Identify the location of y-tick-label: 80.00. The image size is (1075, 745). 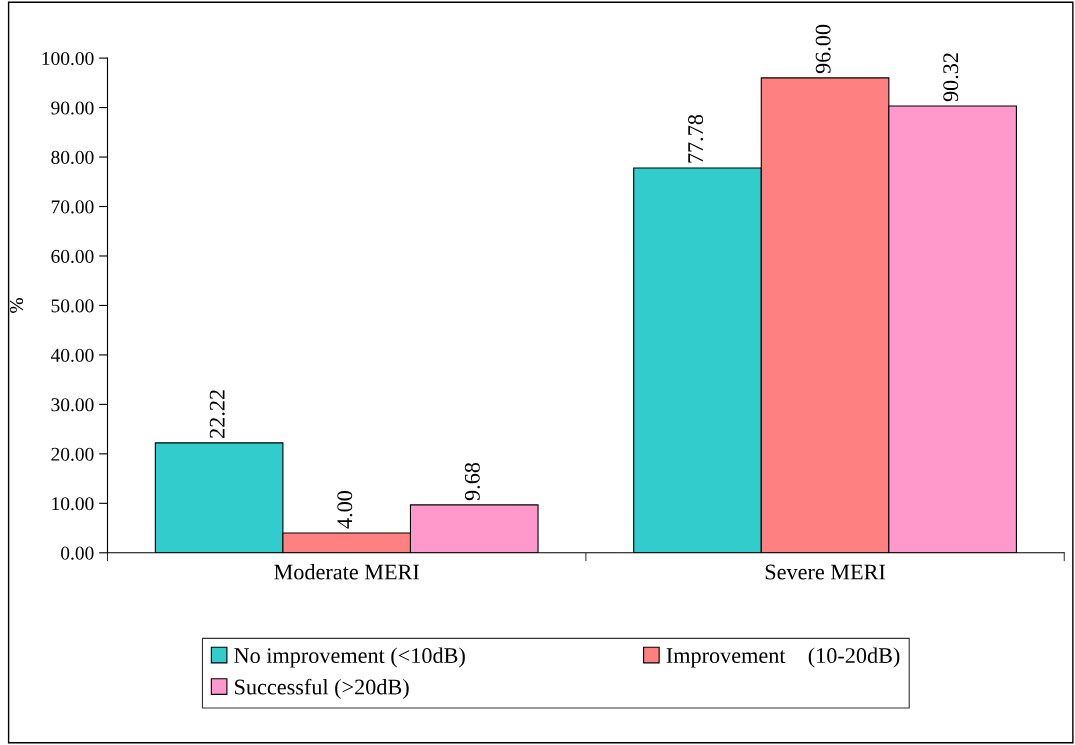
(72, 157).